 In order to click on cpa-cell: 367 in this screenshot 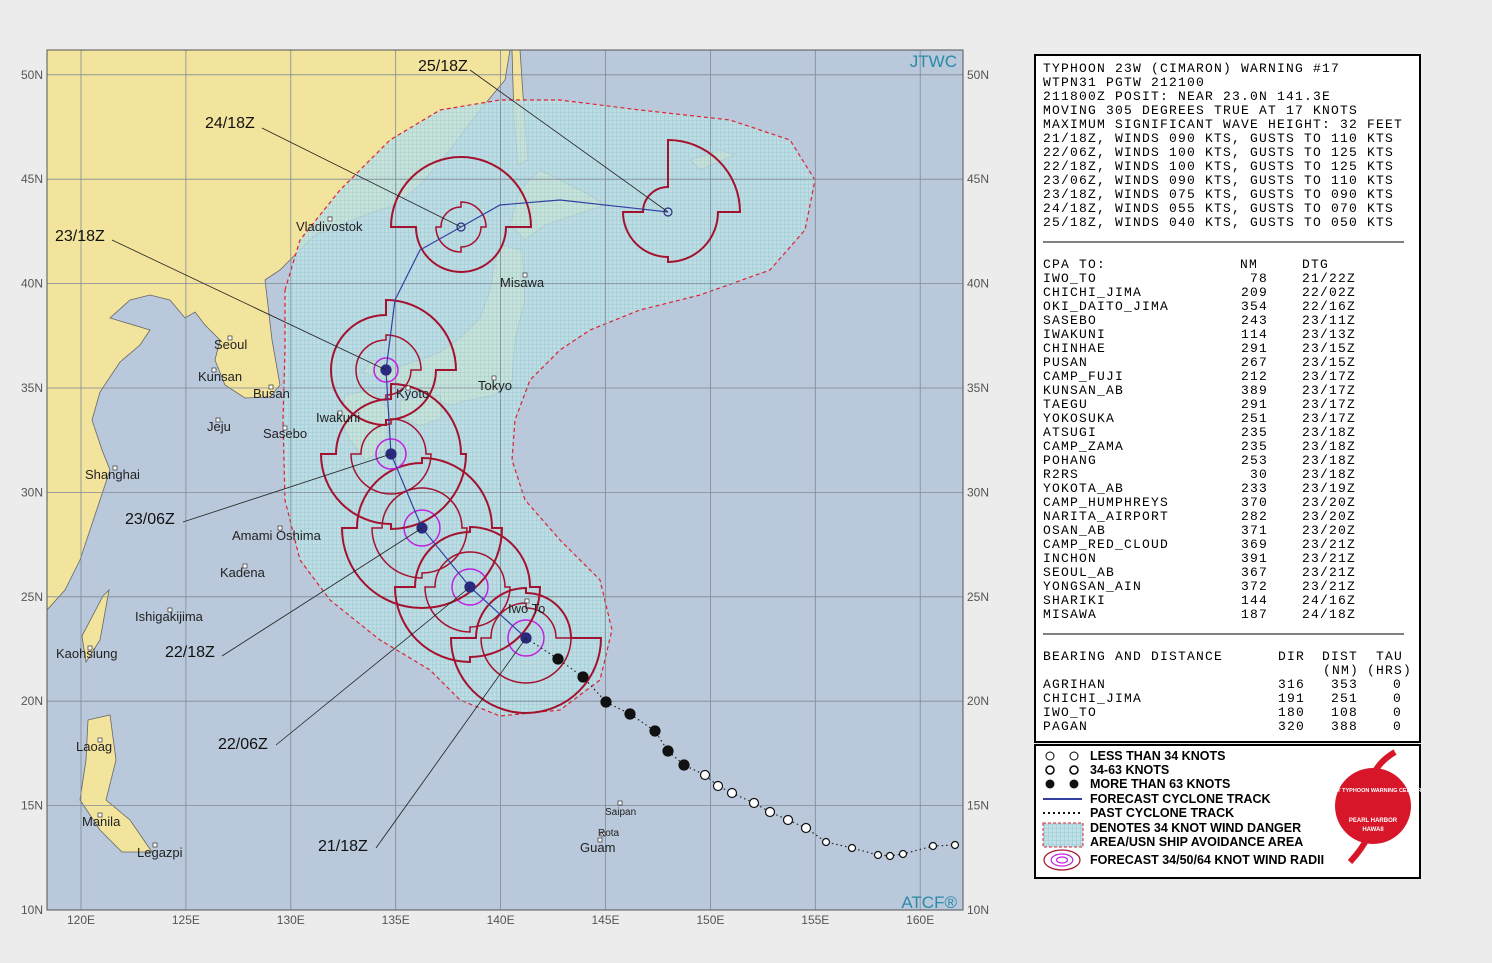, I will do `click(1254, 572)`.